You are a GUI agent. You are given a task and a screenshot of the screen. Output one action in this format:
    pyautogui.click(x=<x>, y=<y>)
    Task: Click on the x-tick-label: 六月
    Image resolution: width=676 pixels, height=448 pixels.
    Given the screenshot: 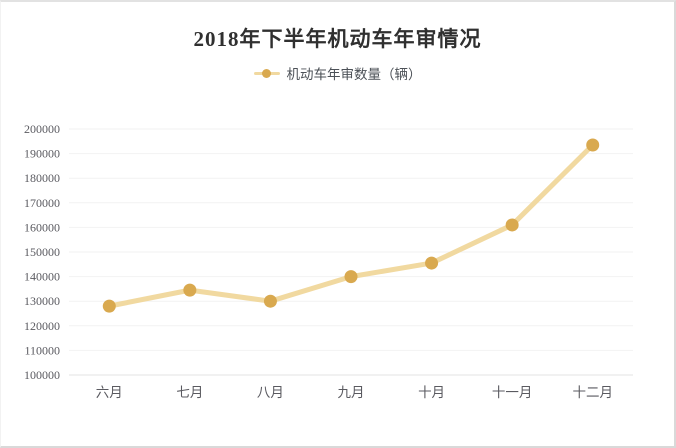 What is the action you would take?
    pyautogui.click(x=109, y=392)
    